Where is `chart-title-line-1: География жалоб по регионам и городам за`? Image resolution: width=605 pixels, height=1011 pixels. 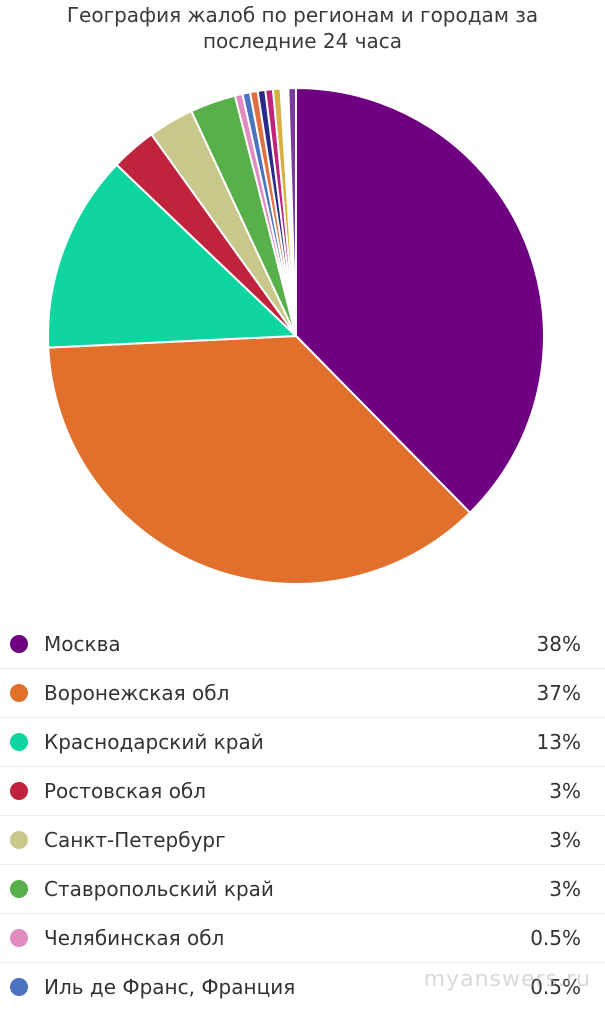 chart-title-line-1: География жалоб по регионам и городам за is located at coordinates (302, 15).